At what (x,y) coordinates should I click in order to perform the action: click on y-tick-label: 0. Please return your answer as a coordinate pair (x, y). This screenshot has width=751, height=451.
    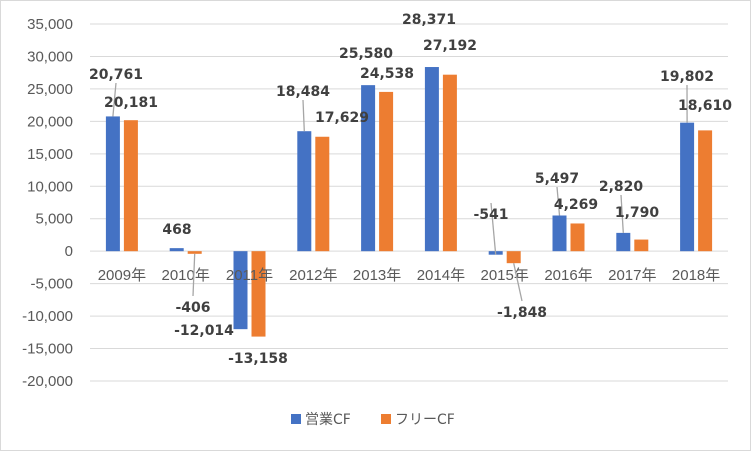
    Looking at the image, I should click on (69, 251).